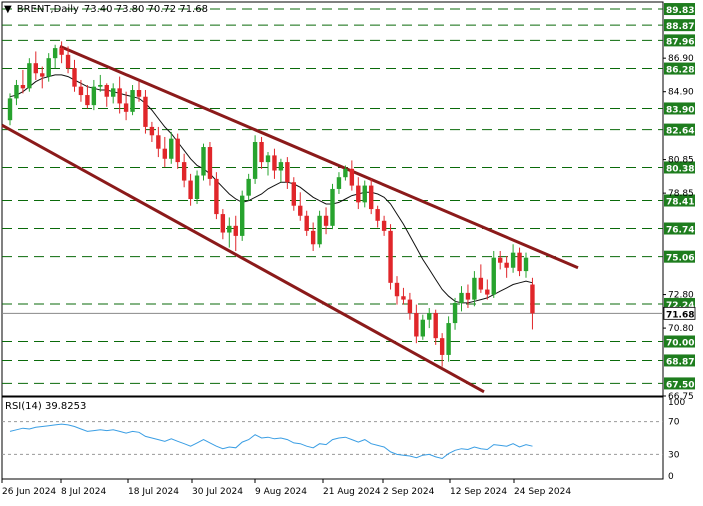  What do you see at coordinates (409, 492) in the screenshot?
I see `x-tick-label: 2 Sep 2024` at bounding box center [409, 492].